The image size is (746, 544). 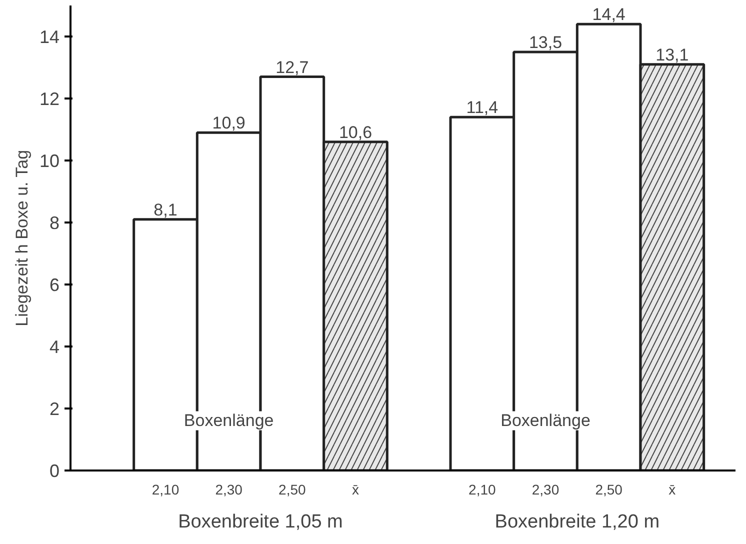 I want to click on text: Boxenbreite 1,20 m, so click(x=577, y=522).